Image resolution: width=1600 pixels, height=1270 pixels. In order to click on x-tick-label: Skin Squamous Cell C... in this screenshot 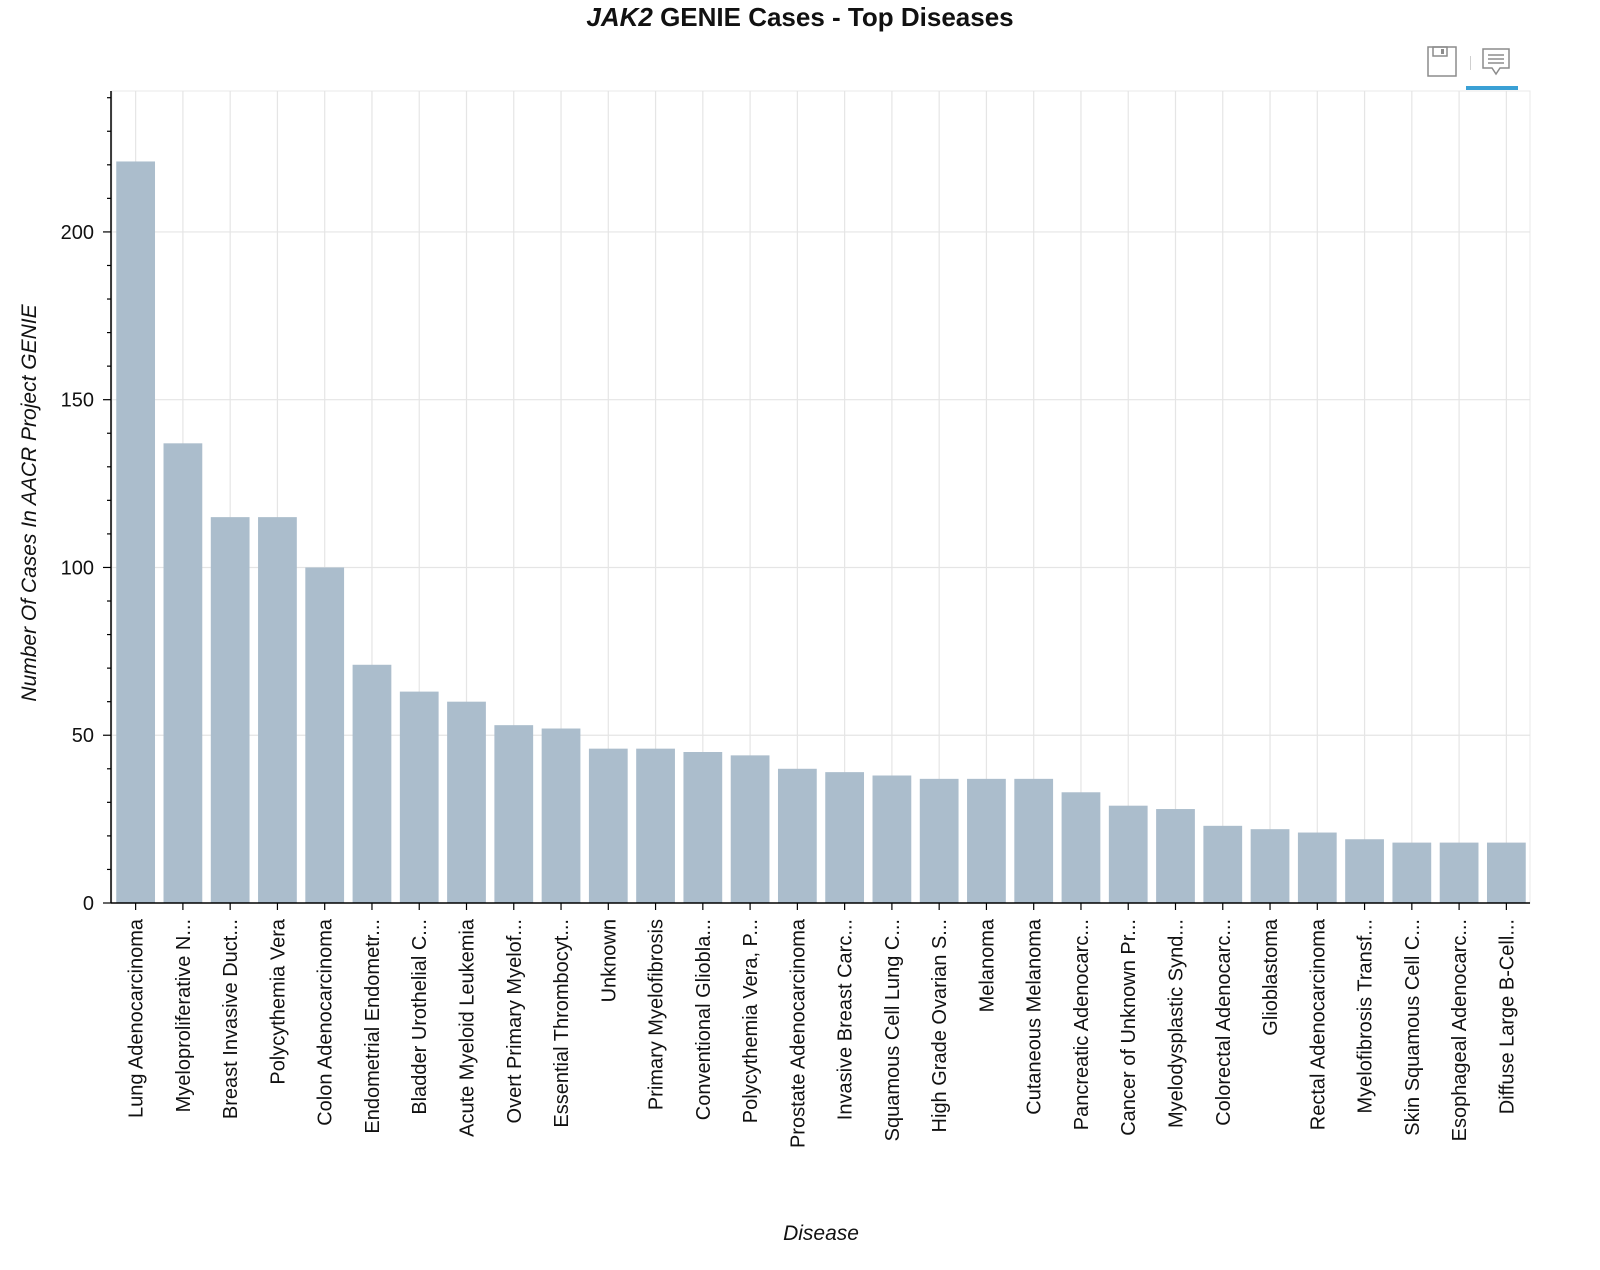, I will do `click(1413, 1027)`.